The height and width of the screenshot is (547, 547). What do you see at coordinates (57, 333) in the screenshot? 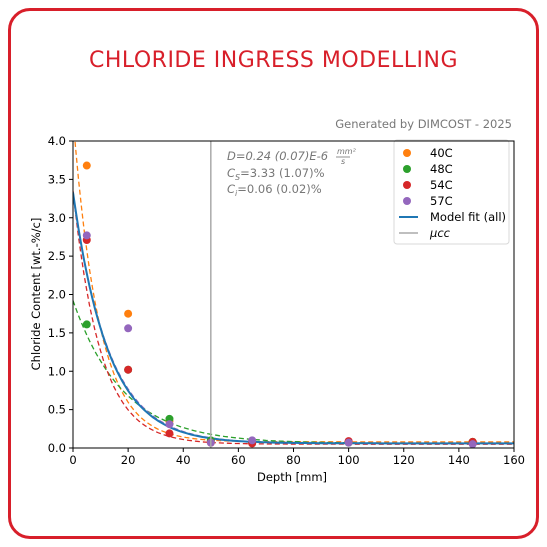
I see `y-tick-label: 1.5` at bounding box center [57, 333].